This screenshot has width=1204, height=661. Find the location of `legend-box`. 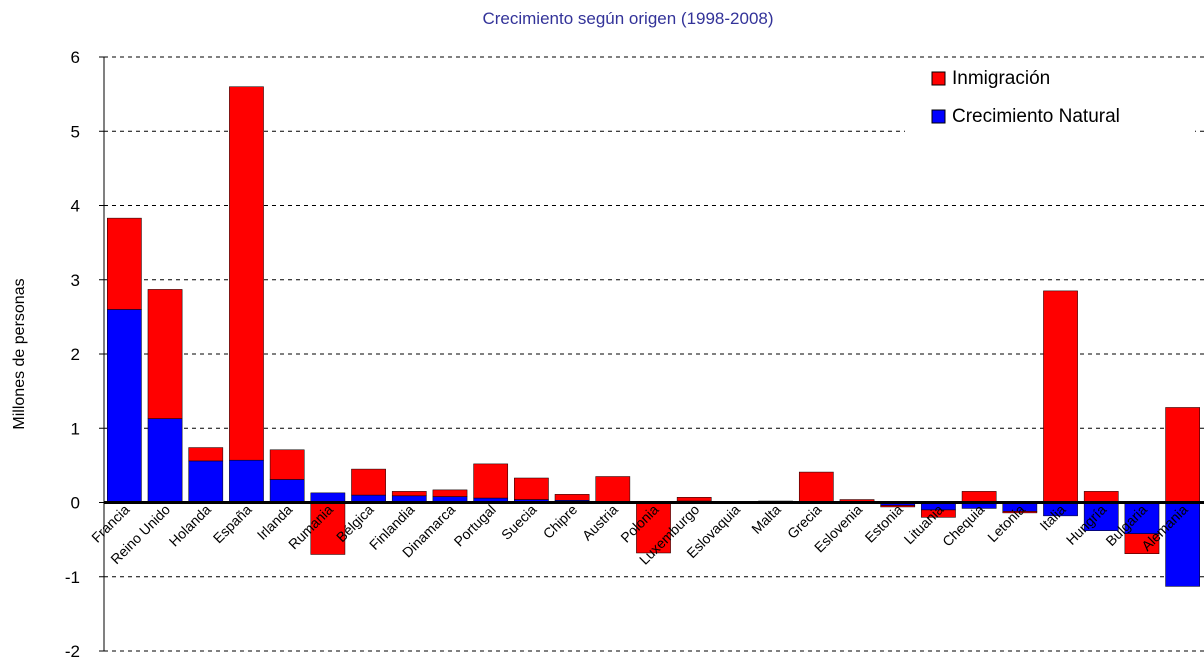

legend-box is located at coordinates (1050, 100).